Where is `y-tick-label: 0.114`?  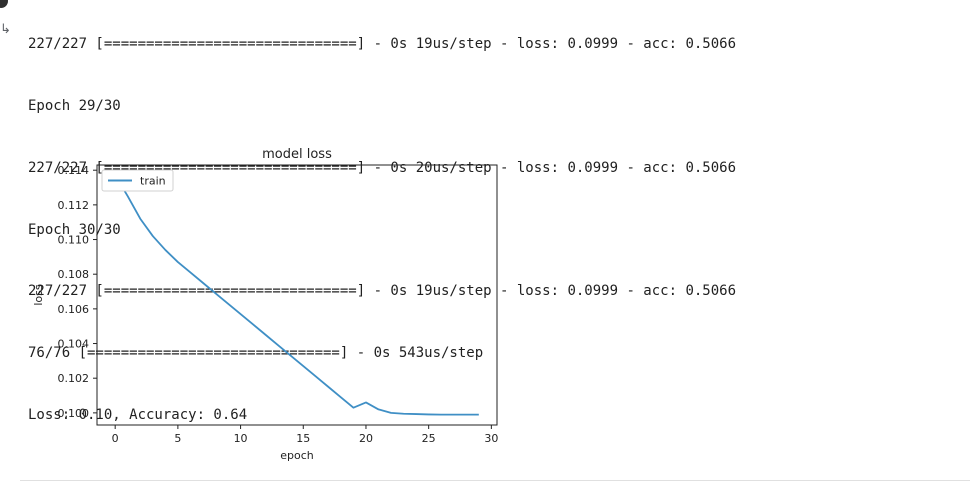 y-tick-label: 0.114 is located at coordinates (74, 170).